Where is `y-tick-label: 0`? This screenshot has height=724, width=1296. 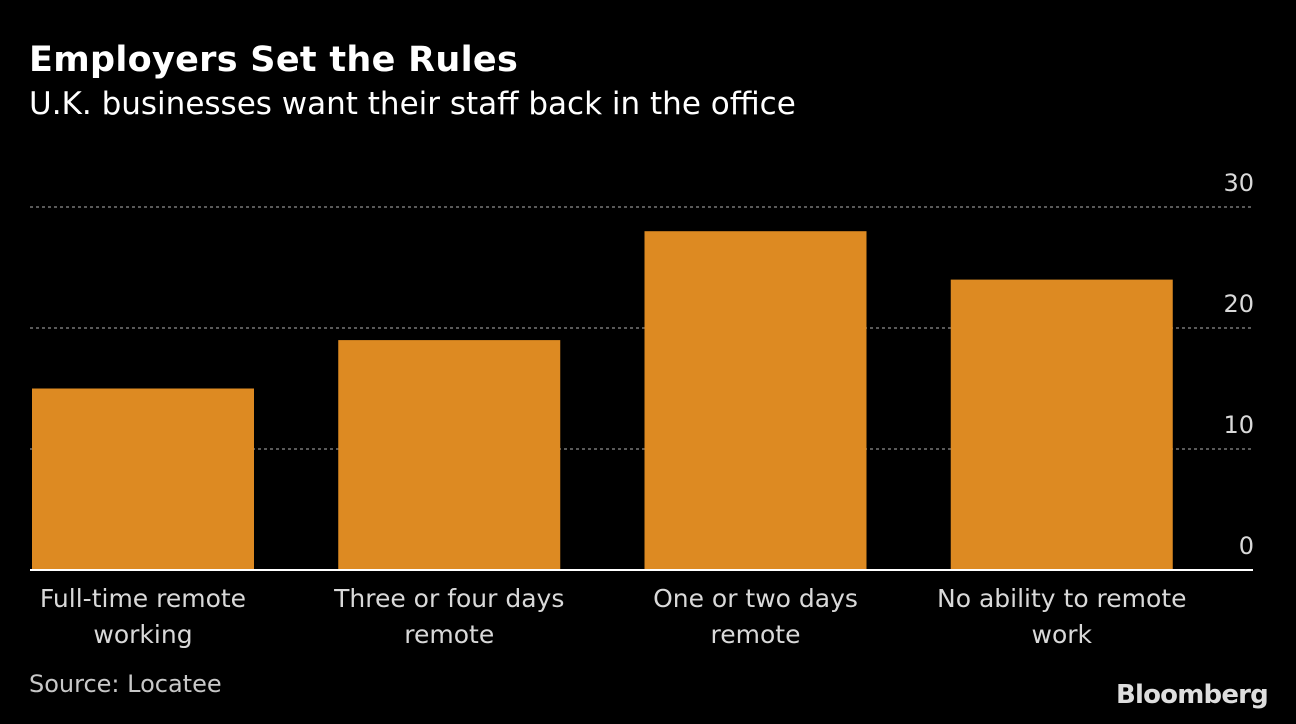 y-tick-label: 0 is located at coordinates (1246, 546).